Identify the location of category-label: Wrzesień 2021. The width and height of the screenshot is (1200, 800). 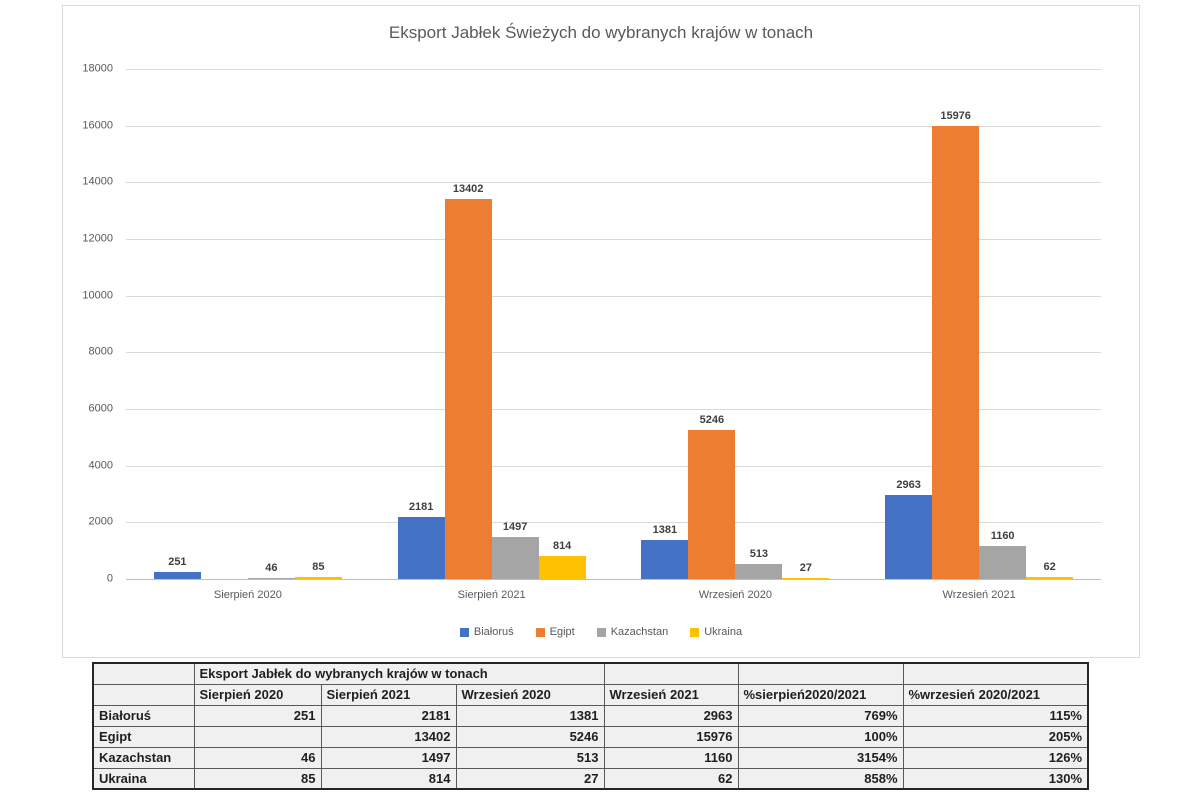
(979, 595).